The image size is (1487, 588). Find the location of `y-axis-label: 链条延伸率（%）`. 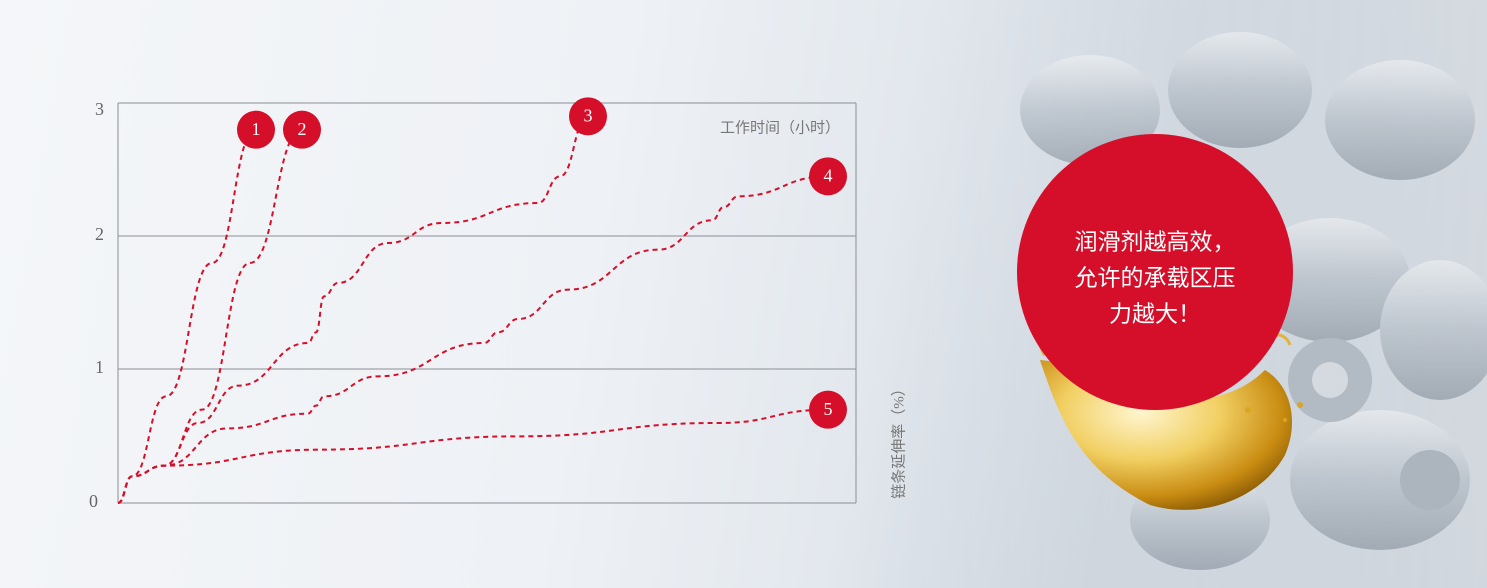

y-axis-label: 链条延伸率（%） is located at coordinates (898, 440).